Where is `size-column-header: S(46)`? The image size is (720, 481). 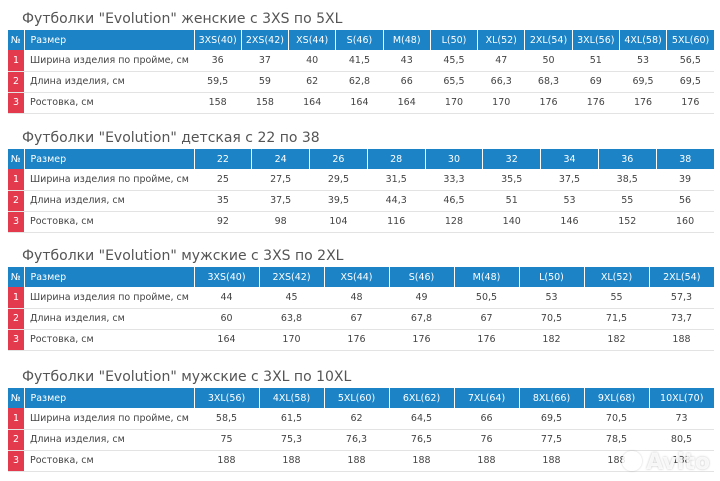 size-column-header: S(46) is located at coordinates (421, 277).